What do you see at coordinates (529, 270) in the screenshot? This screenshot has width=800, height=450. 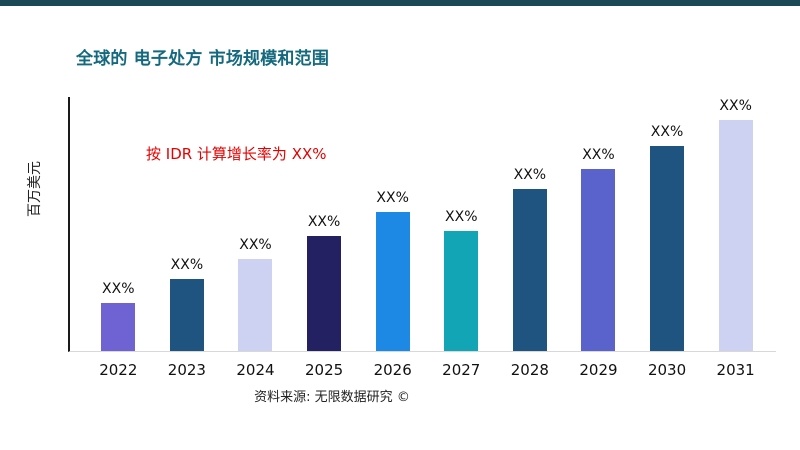 I see `bar-2028` at bounding box center [529, 270].